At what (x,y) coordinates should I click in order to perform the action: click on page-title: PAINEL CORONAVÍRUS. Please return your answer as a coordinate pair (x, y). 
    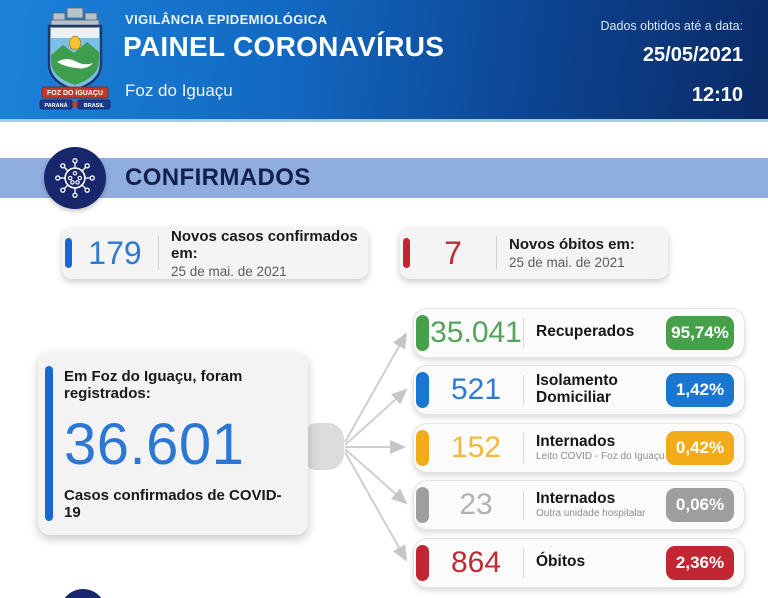
    Looking at the image, I should click on (284, 46).